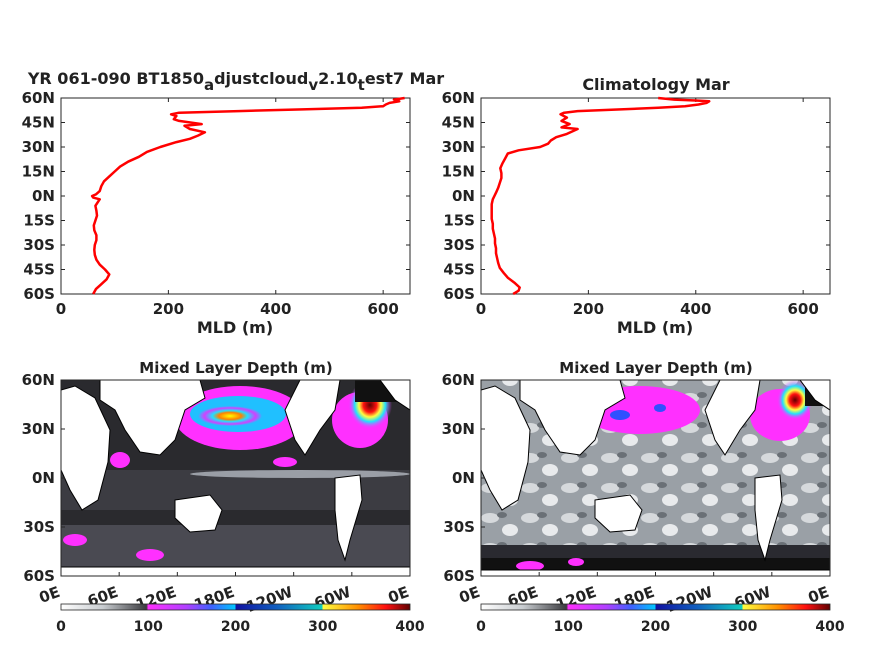 This screenshot has height=656, width=875. What do you see at coordinates (382, 309) in the screenshot?
I see `p1-xtick-label: 600` at bounding box center [382, 309].